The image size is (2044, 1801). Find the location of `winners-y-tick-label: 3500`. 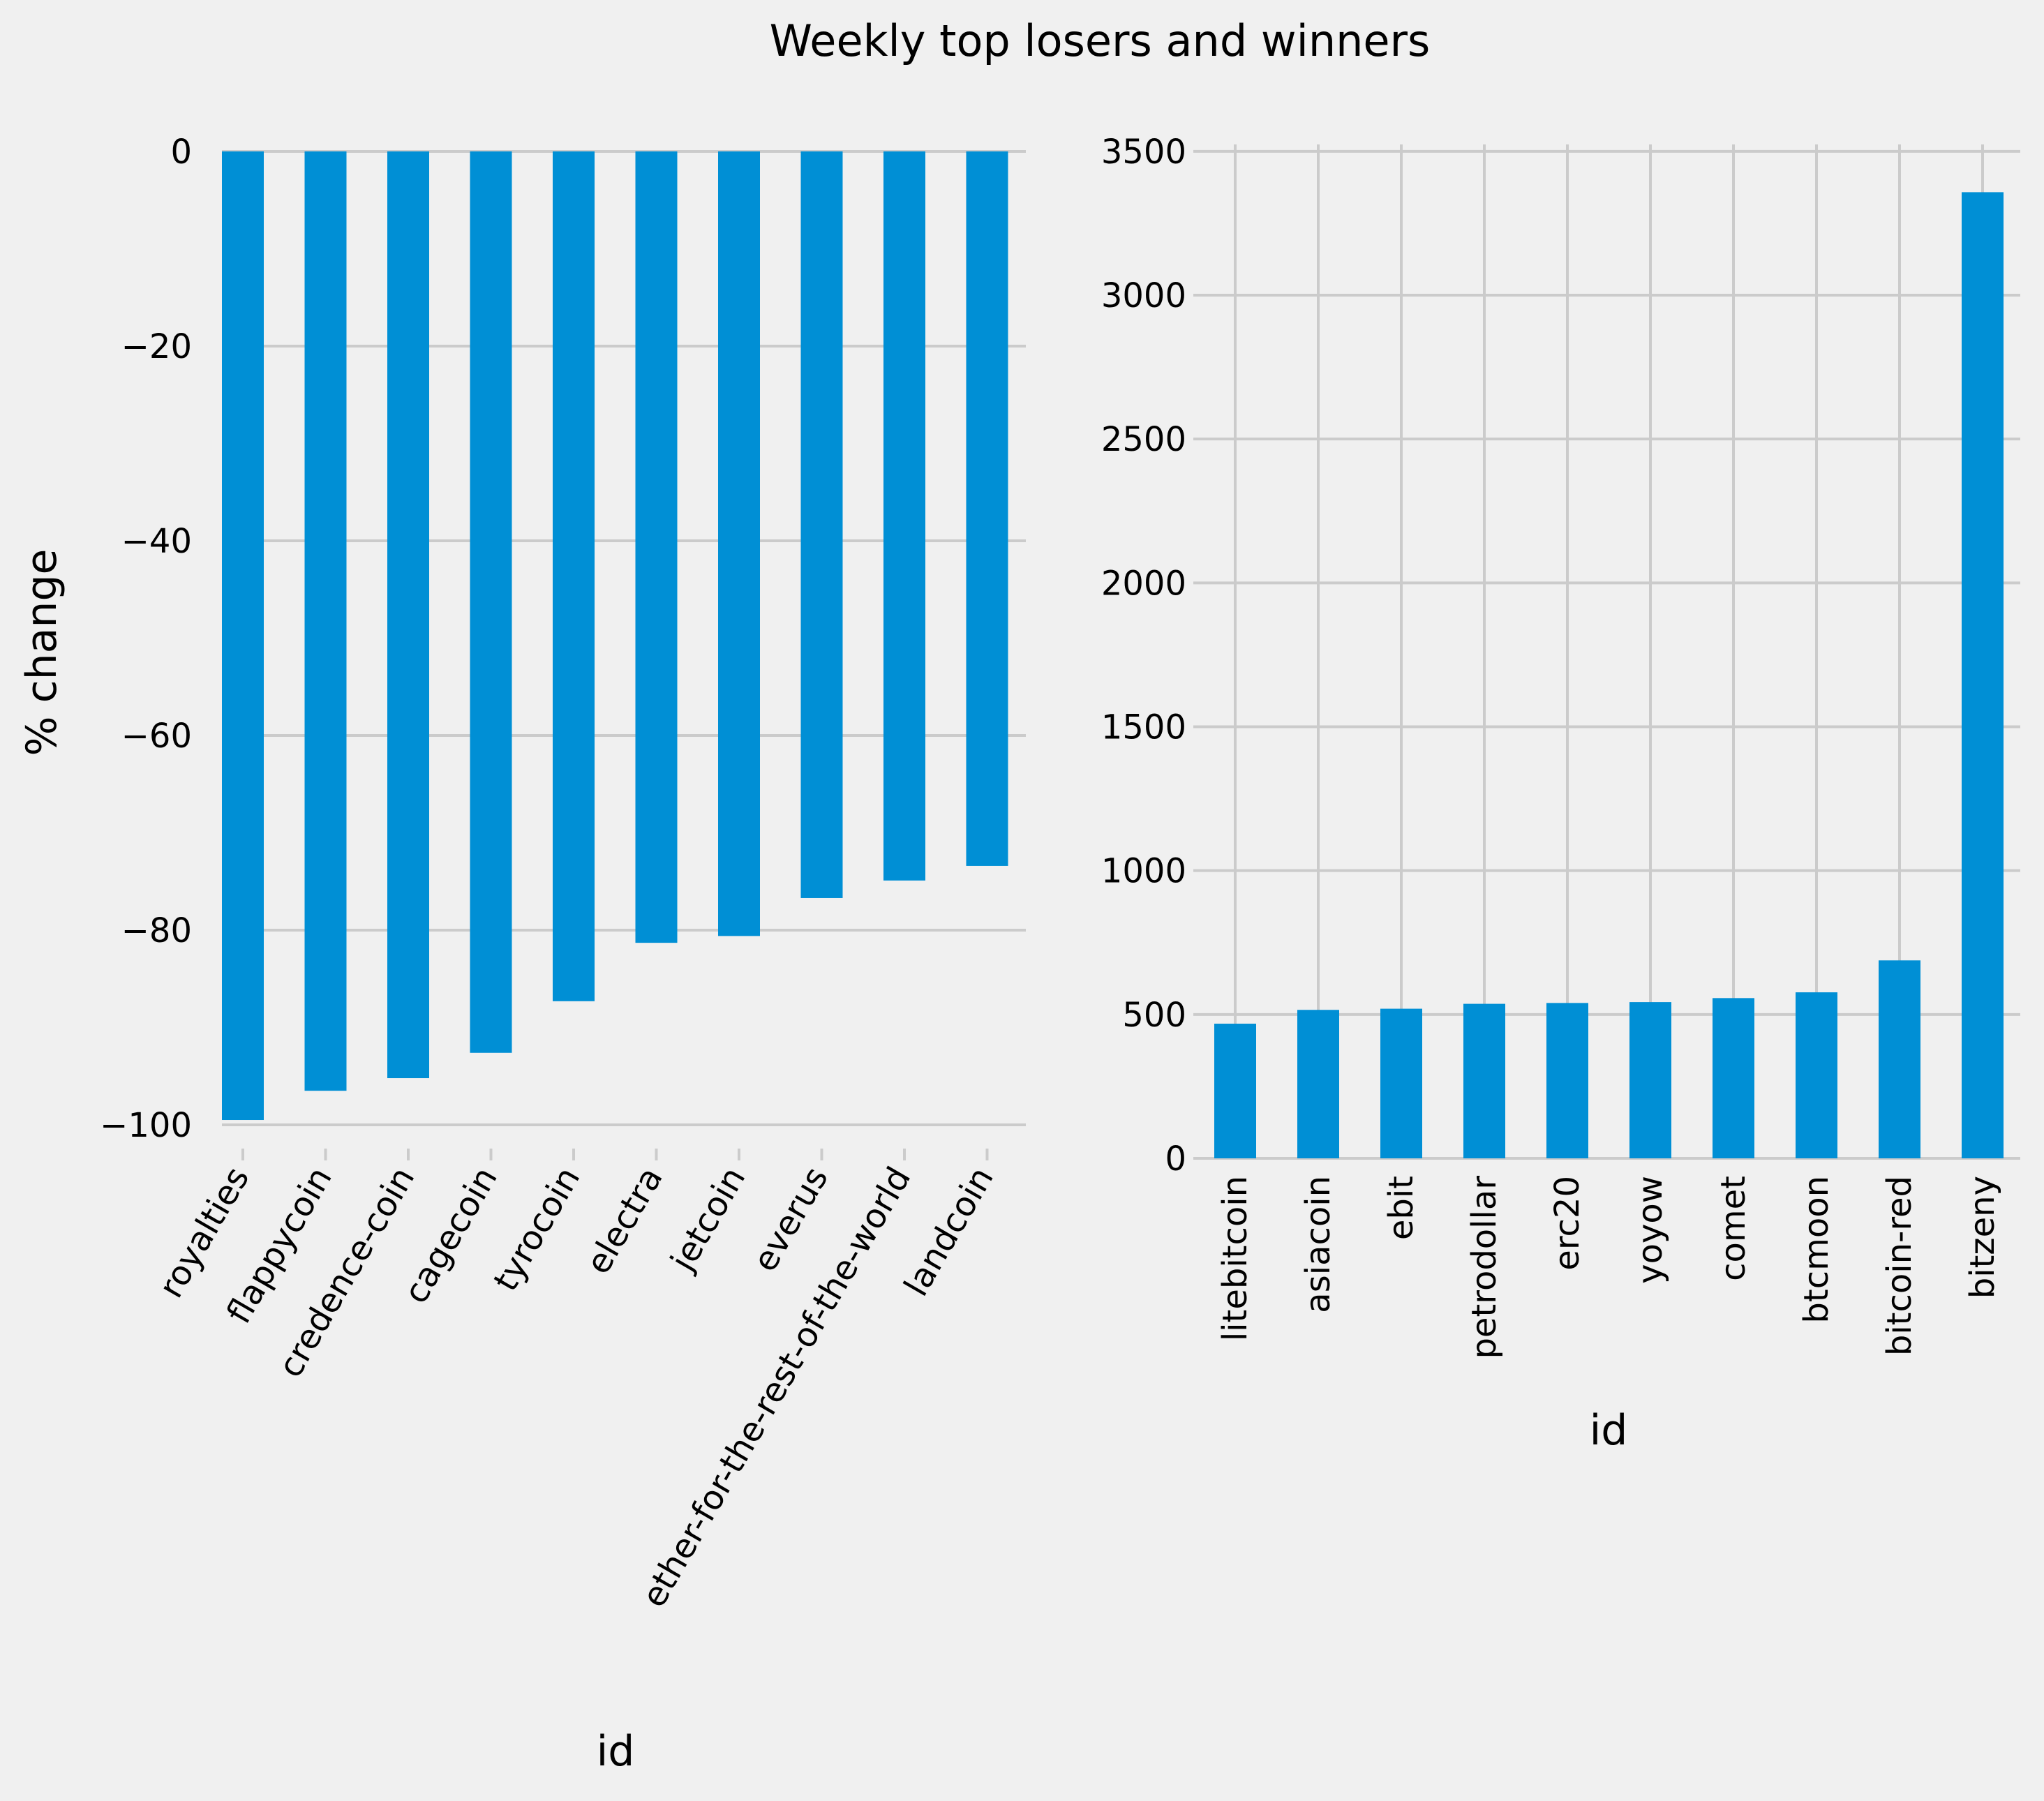

winners-y-tick-label: 3500 is located at coordinates (1143, 153).